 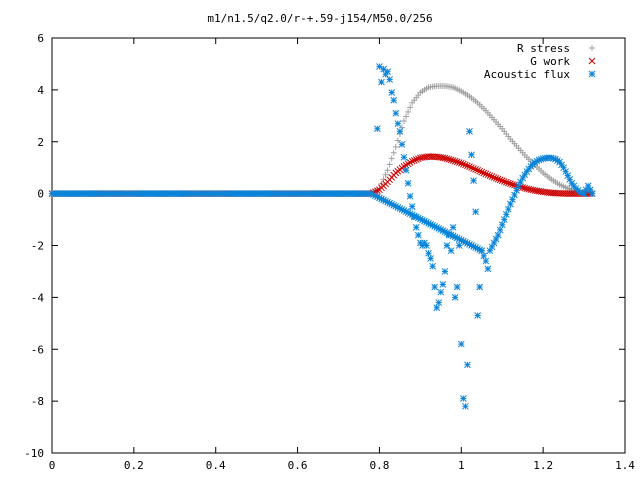 What do you see at coordinates (527, 74) in the screenshot?
I see `legend-label: Acoustic flux` at bounding box center [527, 74].